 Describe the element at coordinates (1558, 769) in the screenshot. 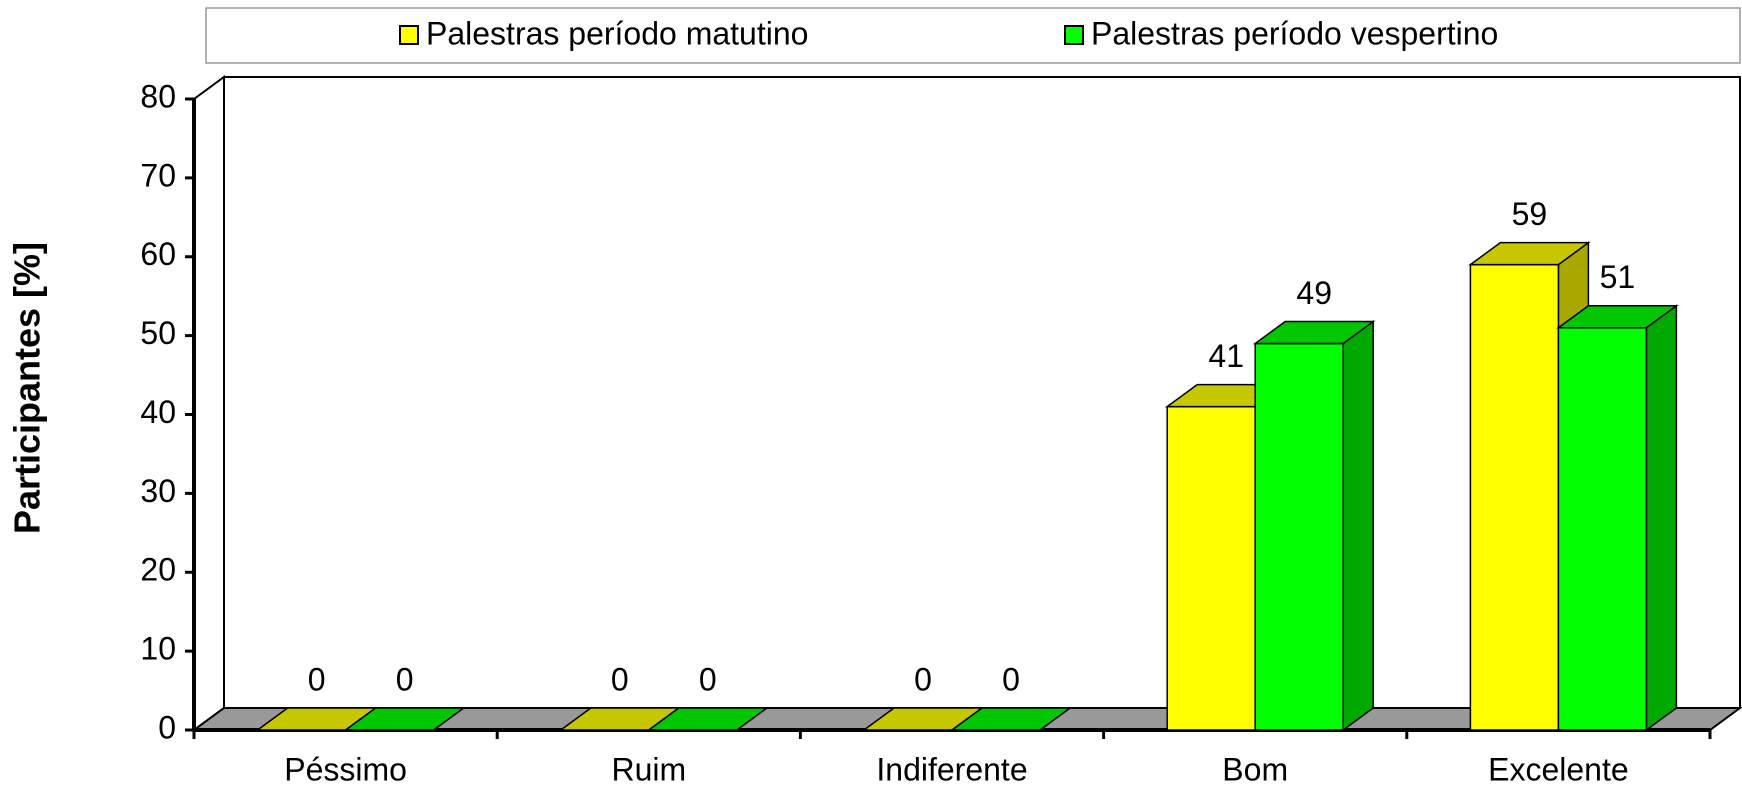

I see `x-tick-label: Excelente` at that location.